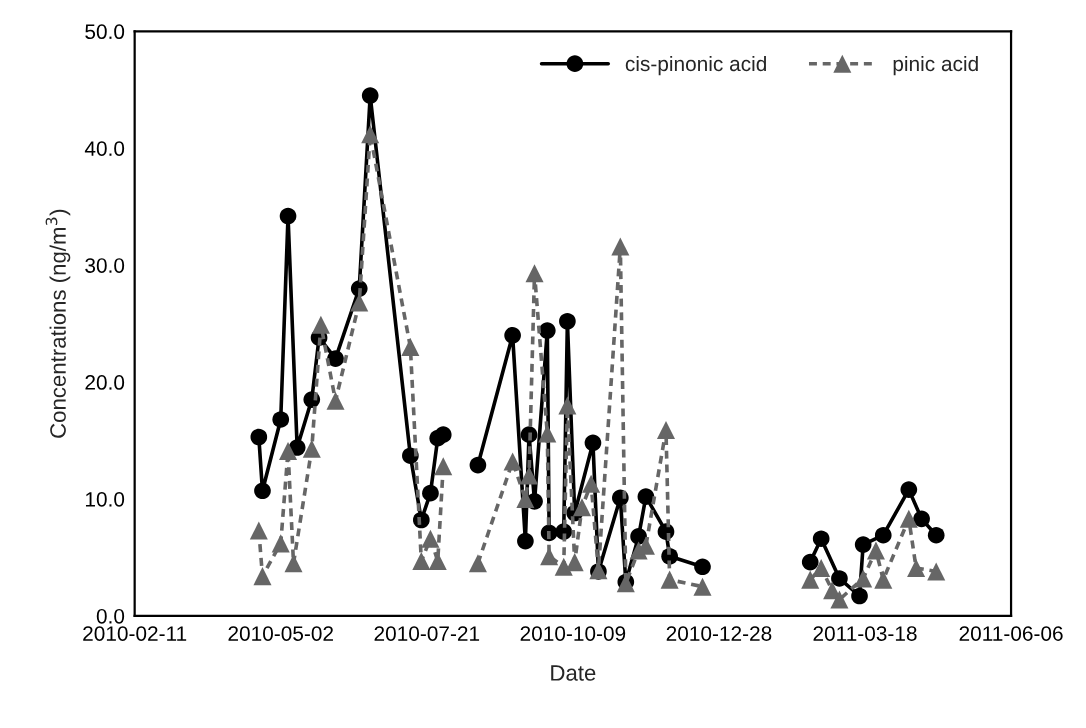 This screenshot has width=1086, height=728. Describe the element at coordinates (573, 633) in the screenshot. I see `x-tick-label: 2010-10-09` at that location.